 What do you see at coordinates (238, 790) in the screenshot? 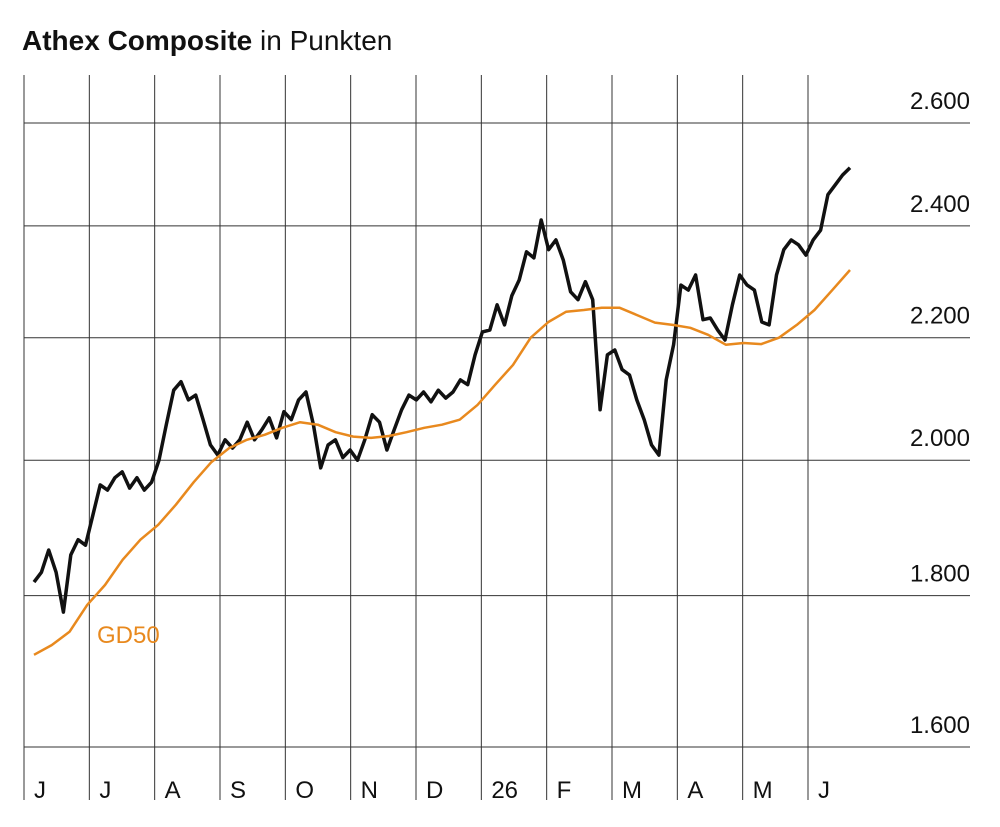
I see `x-tick-label: S` at bounding box center [238, 790].